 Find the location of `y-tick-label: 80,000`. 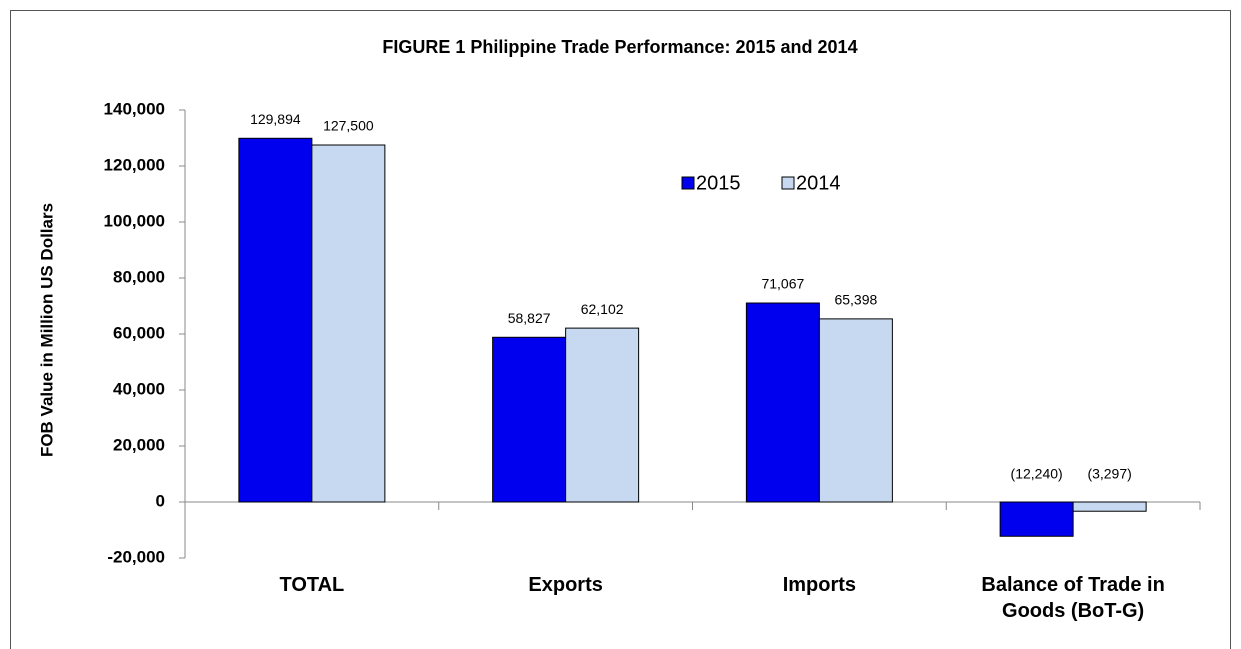

y-tick-label: 80,000 is located at coordinates (139, 276).